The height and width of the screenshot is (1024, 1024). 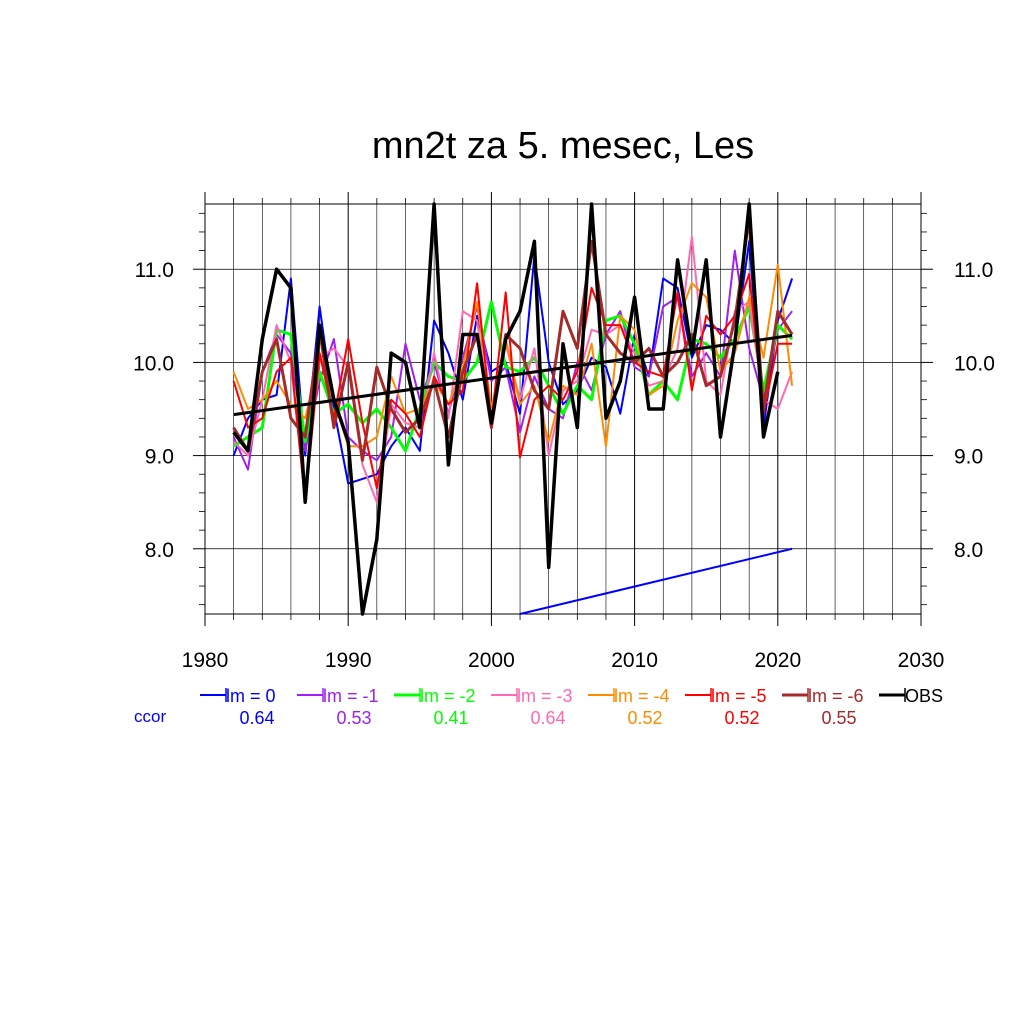 I want to click on legend-label: lm = -2, so click(x=448, y=696).